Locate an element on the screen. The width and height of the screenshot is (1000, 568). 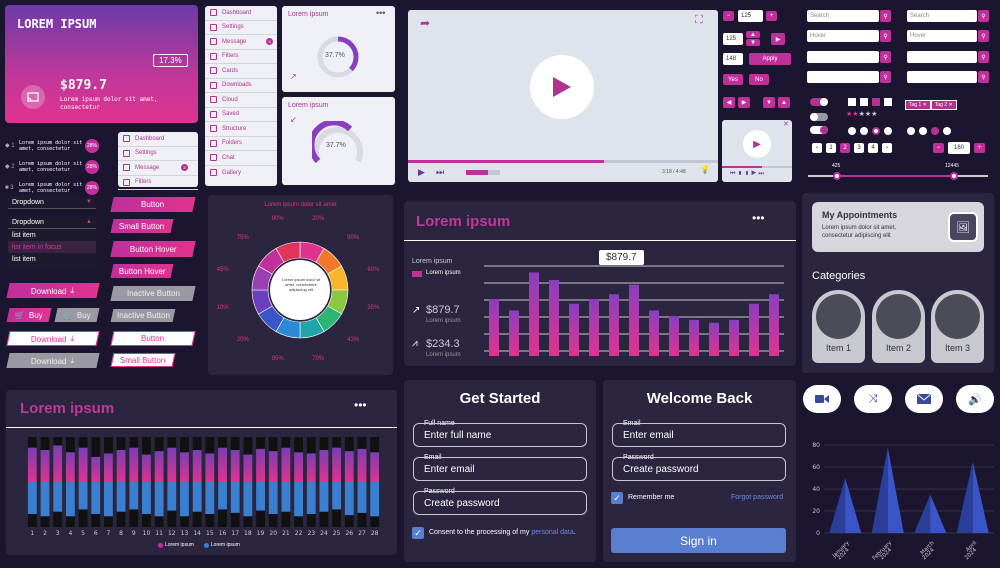
stepper-plus-2: + is located at coordinates (979, 148).